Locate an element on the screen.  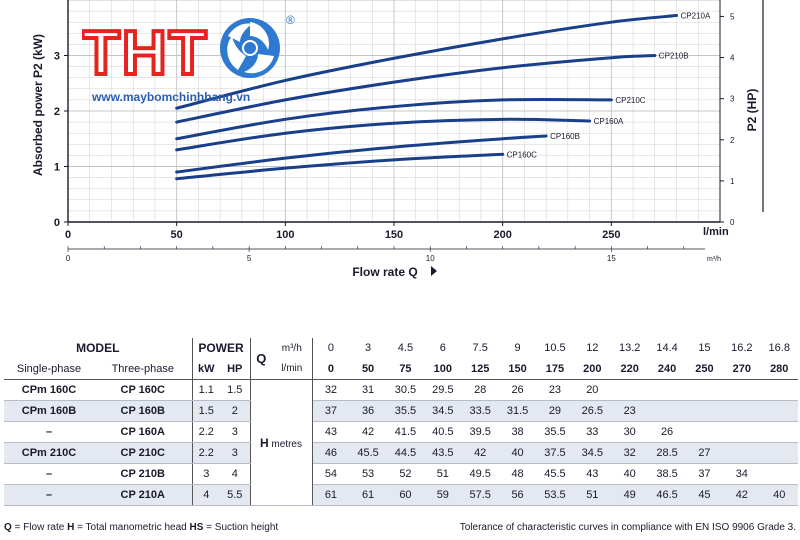
q-unit-lmin: l/min is located at coordinates (292, 369).